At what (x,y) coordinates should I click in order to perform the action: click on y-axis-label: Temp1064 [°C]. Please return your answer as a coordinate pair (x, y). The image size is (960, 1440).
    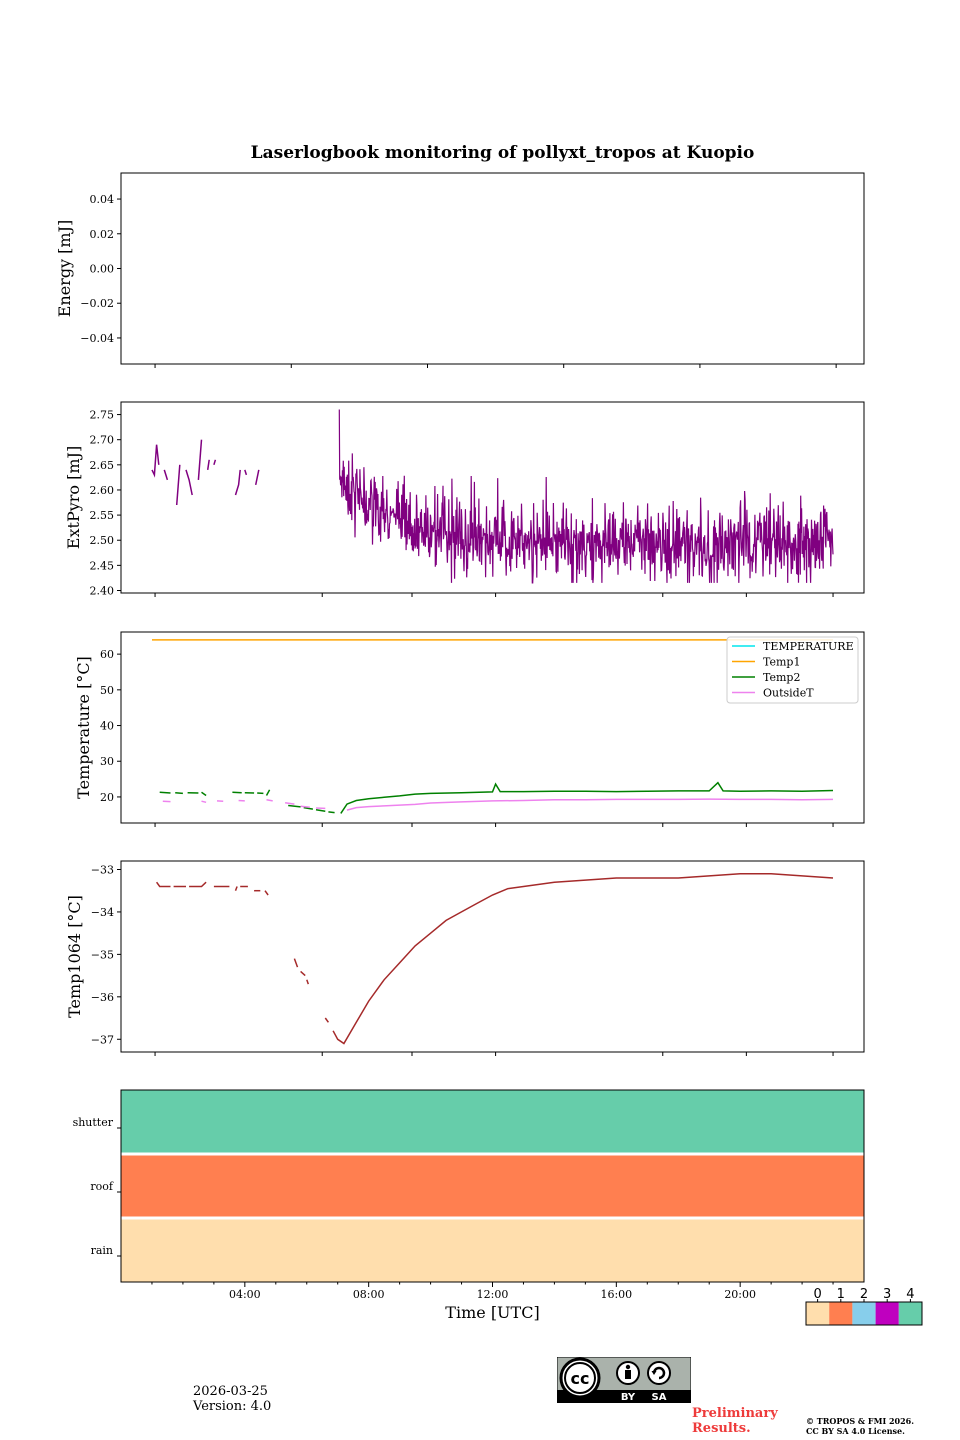
    Looking at the image, I should click on (74, 956).